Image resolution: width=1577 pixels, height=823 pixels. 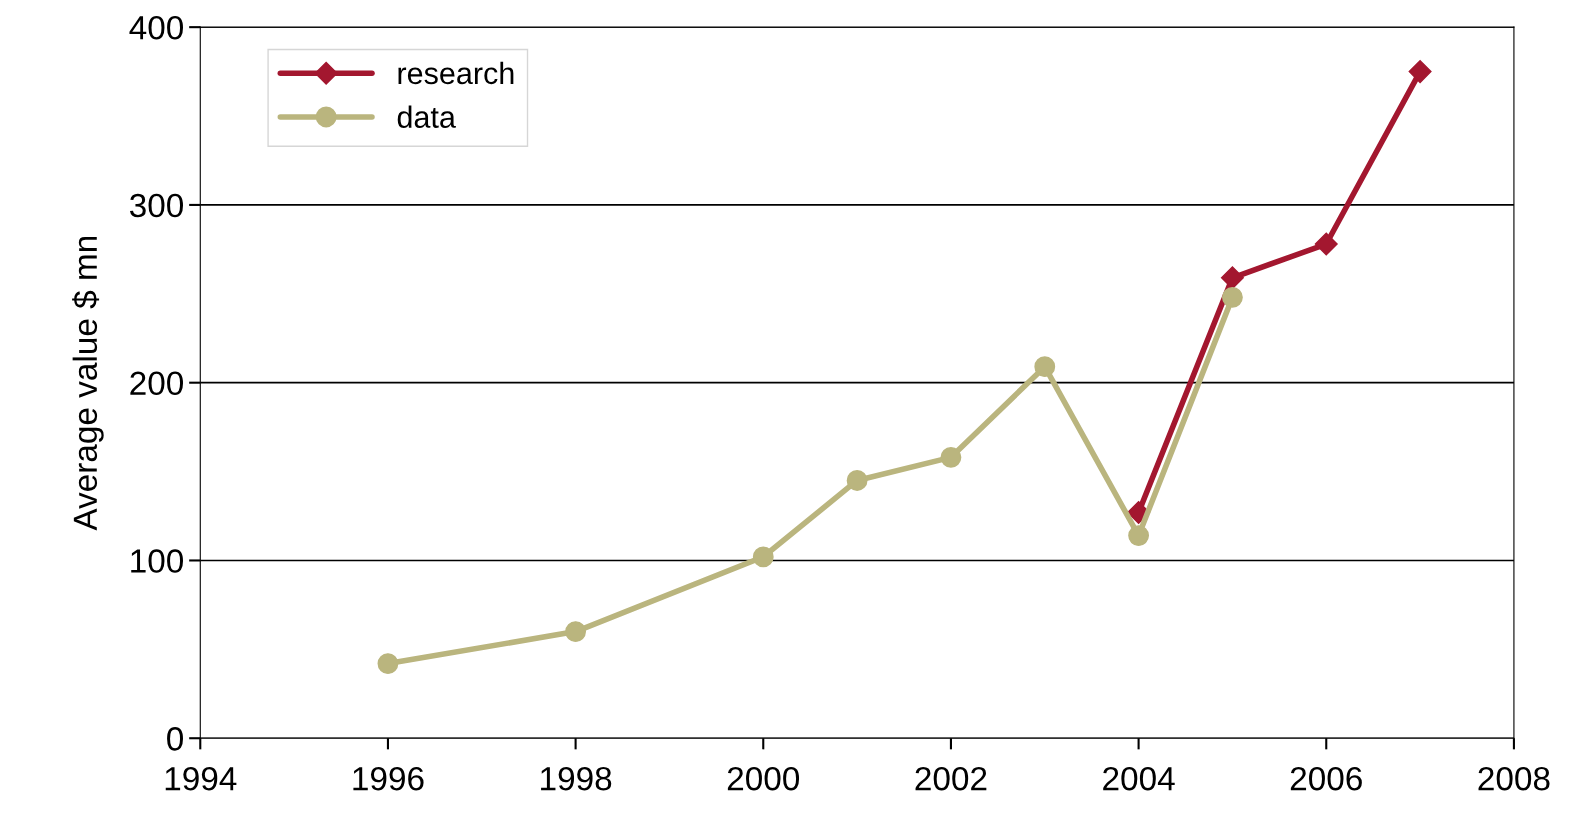 What do you see at coordinates (426, 116) in the screenshot?
I see `legend-label: data` at bounding box center [426, 116].